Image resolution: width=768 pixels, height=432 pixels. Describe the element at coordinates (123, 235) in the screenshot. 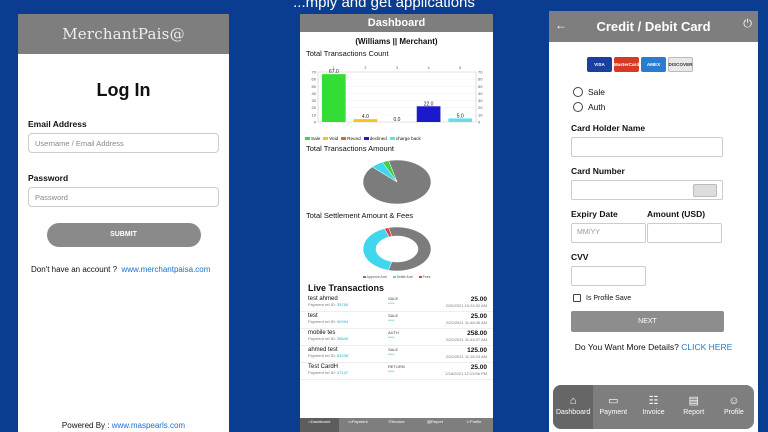

I see `submit-button: SUBMIT` at that location.